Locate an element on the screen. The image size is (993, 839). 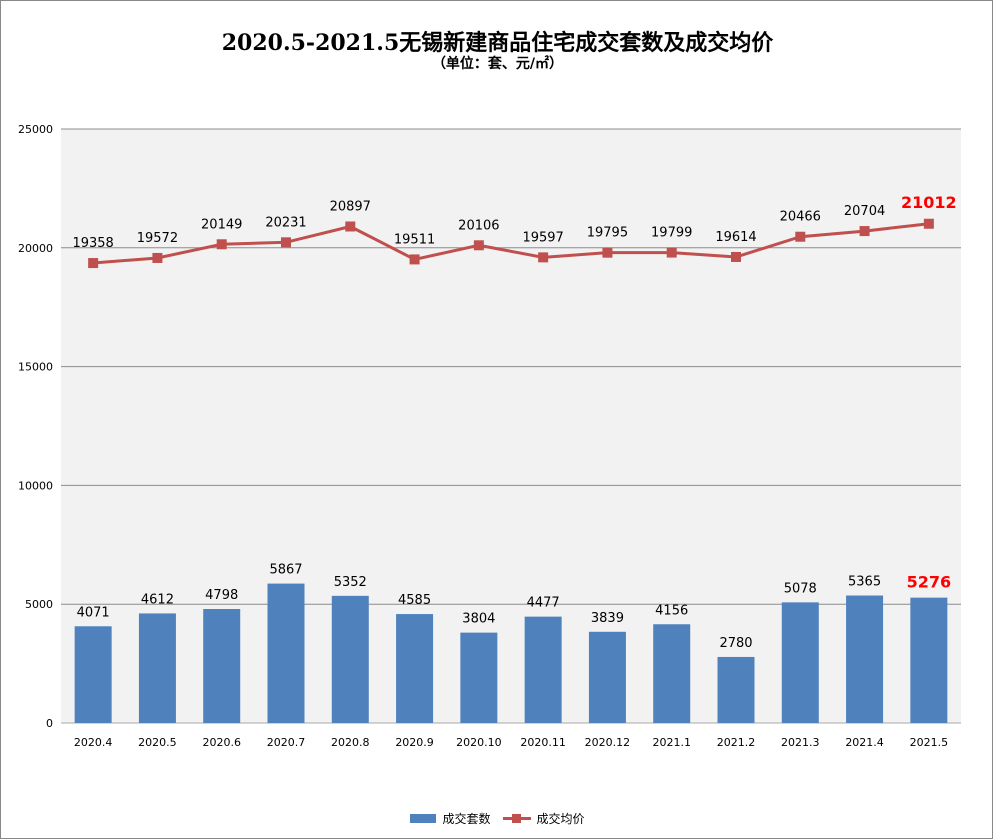
legend-line-swatch is located at coordinates (516, 818).